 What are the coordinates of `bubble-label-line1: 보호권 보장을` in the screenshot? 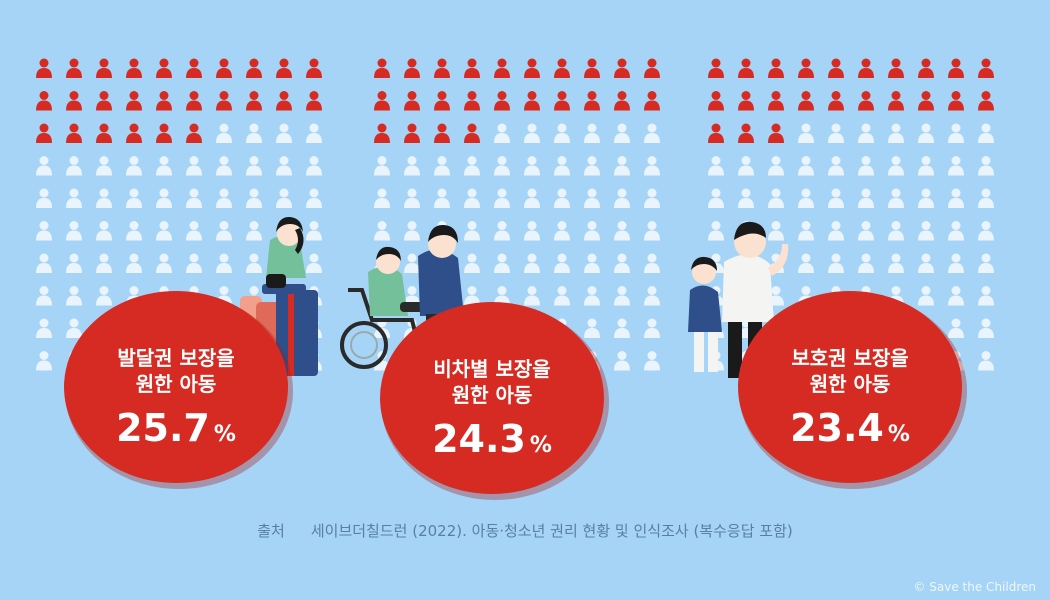 It's located at (849, 358).